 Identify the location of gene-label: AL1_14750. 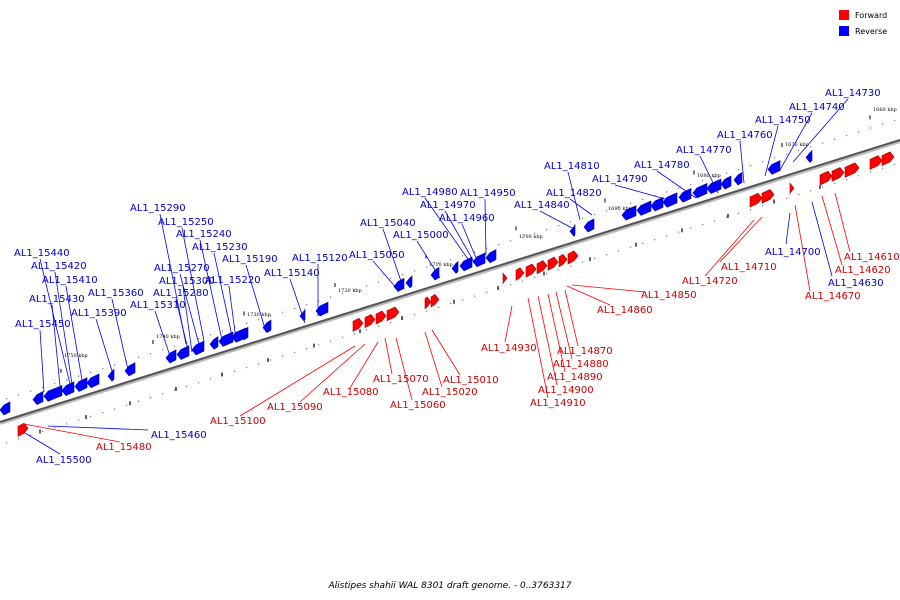
(783, 120).